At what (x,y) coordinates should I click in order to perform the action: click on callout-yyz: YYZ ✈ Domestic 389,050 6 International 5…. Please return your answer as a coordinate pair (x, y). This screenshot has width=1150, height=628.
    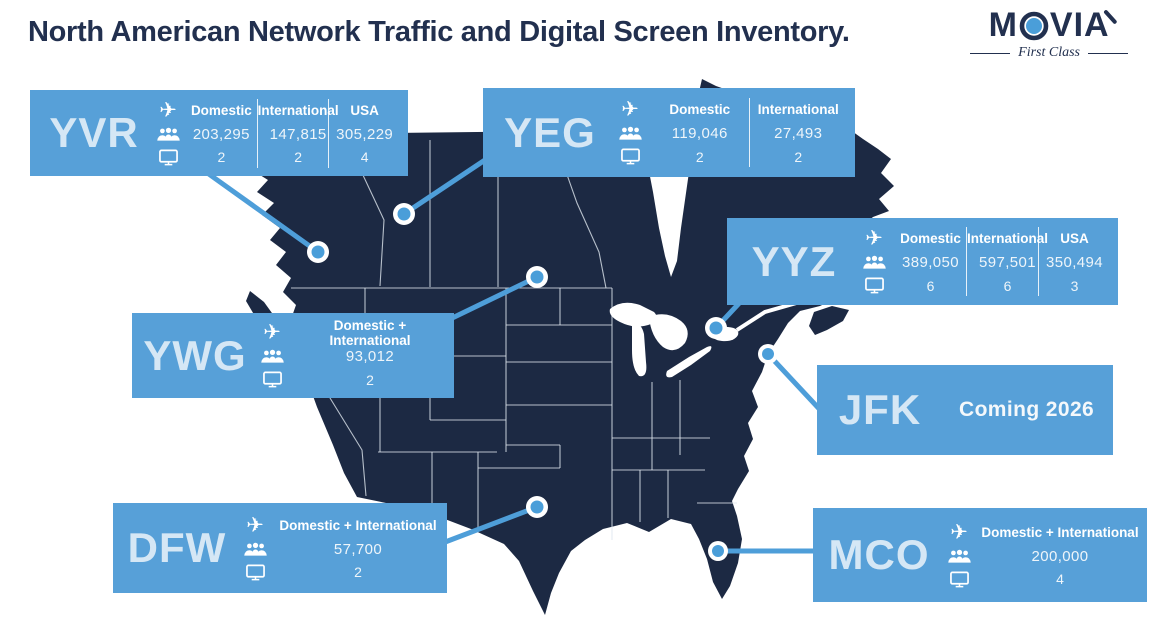
    Looking at the image, I should click on (922, 261).